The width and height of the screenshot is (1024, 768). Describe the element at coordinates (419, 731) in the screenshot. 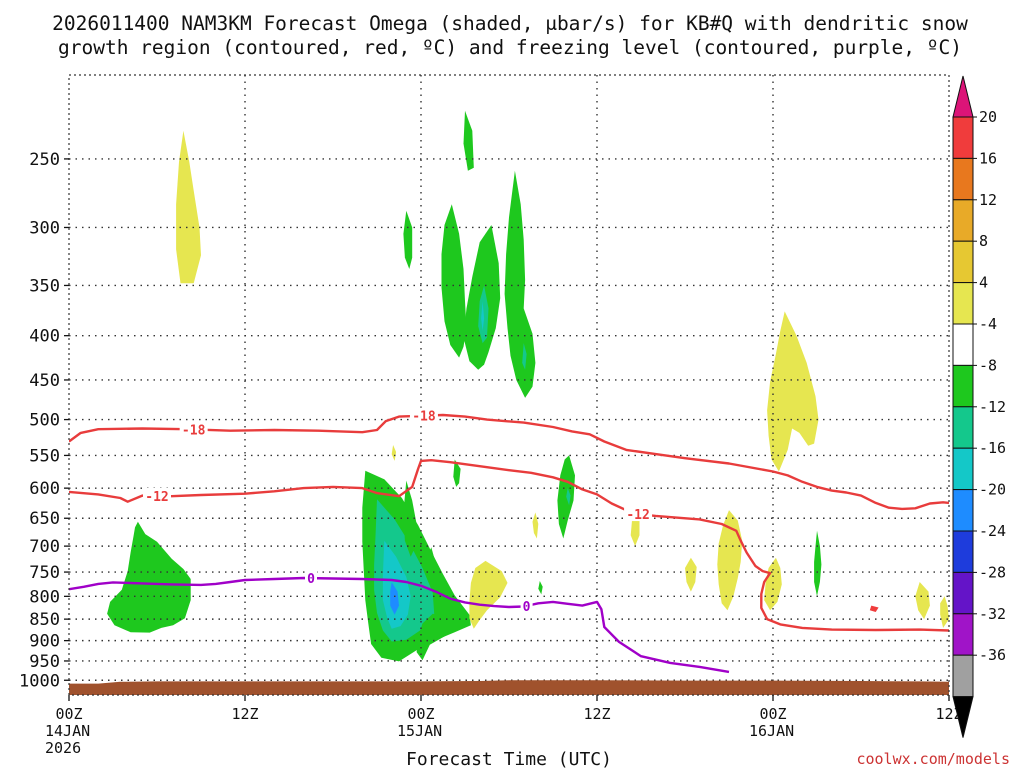

I see `x-tick-label: 15JAN` at that location.